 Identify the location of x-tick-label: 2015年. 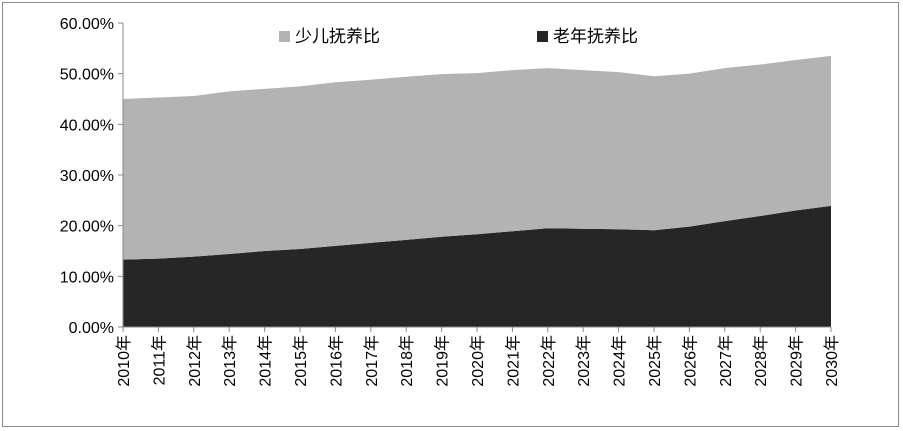
(301, 361).